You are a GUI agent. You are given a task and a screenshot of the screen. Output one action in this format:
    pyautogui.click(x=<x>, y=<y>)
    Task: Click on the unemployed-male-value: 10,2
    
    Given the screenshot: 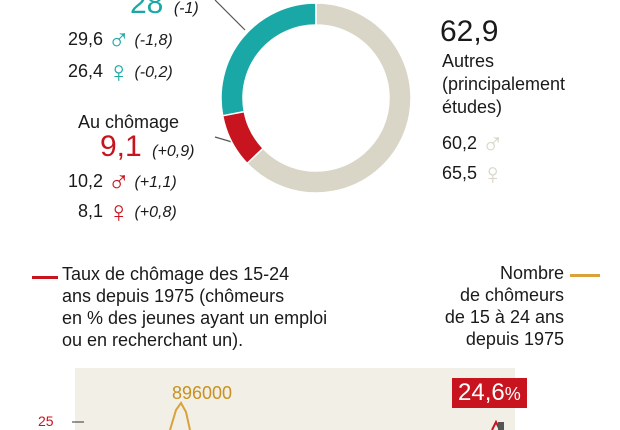 What is the action you would take?
    pyautogui.click(x=86, y=181)
    